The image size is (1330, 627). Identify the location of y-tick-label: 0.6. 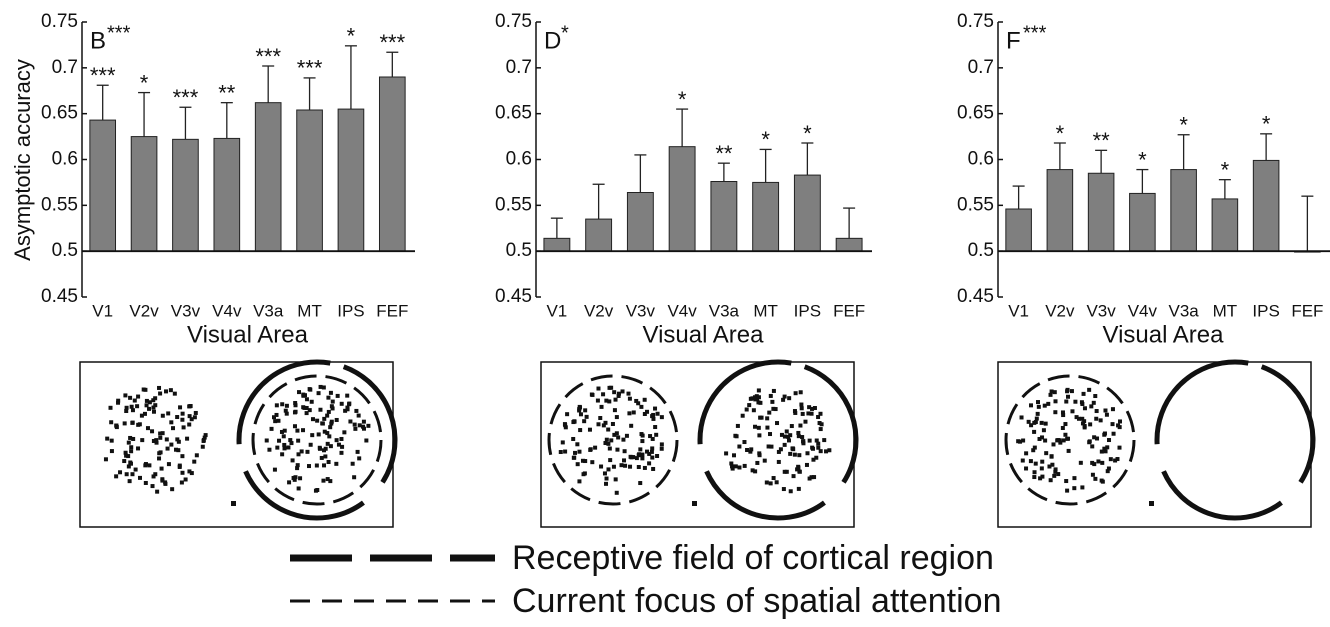
(981, 159).